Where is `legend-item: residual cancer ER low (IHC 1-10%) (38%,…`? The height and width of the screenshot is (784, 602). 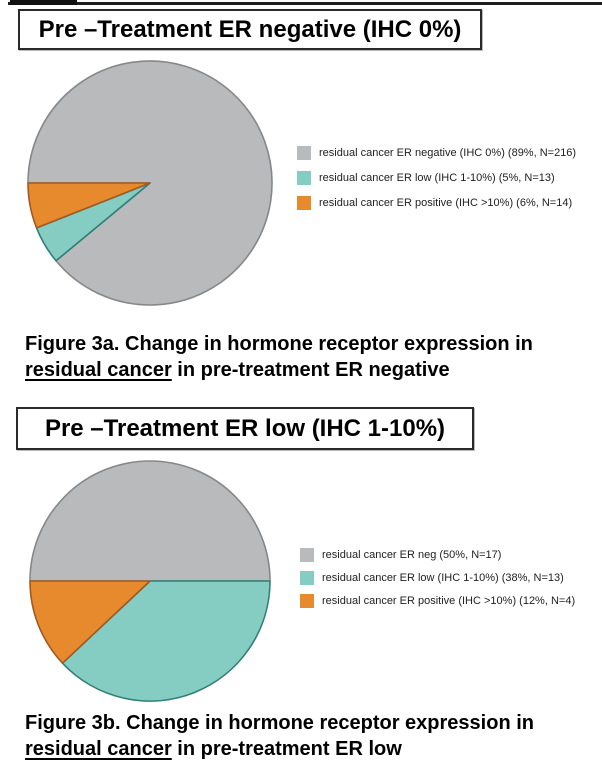 legend-item: residual cancer ER low (IHC 1-10%) (38%,… is located at coordinates (437, 578).